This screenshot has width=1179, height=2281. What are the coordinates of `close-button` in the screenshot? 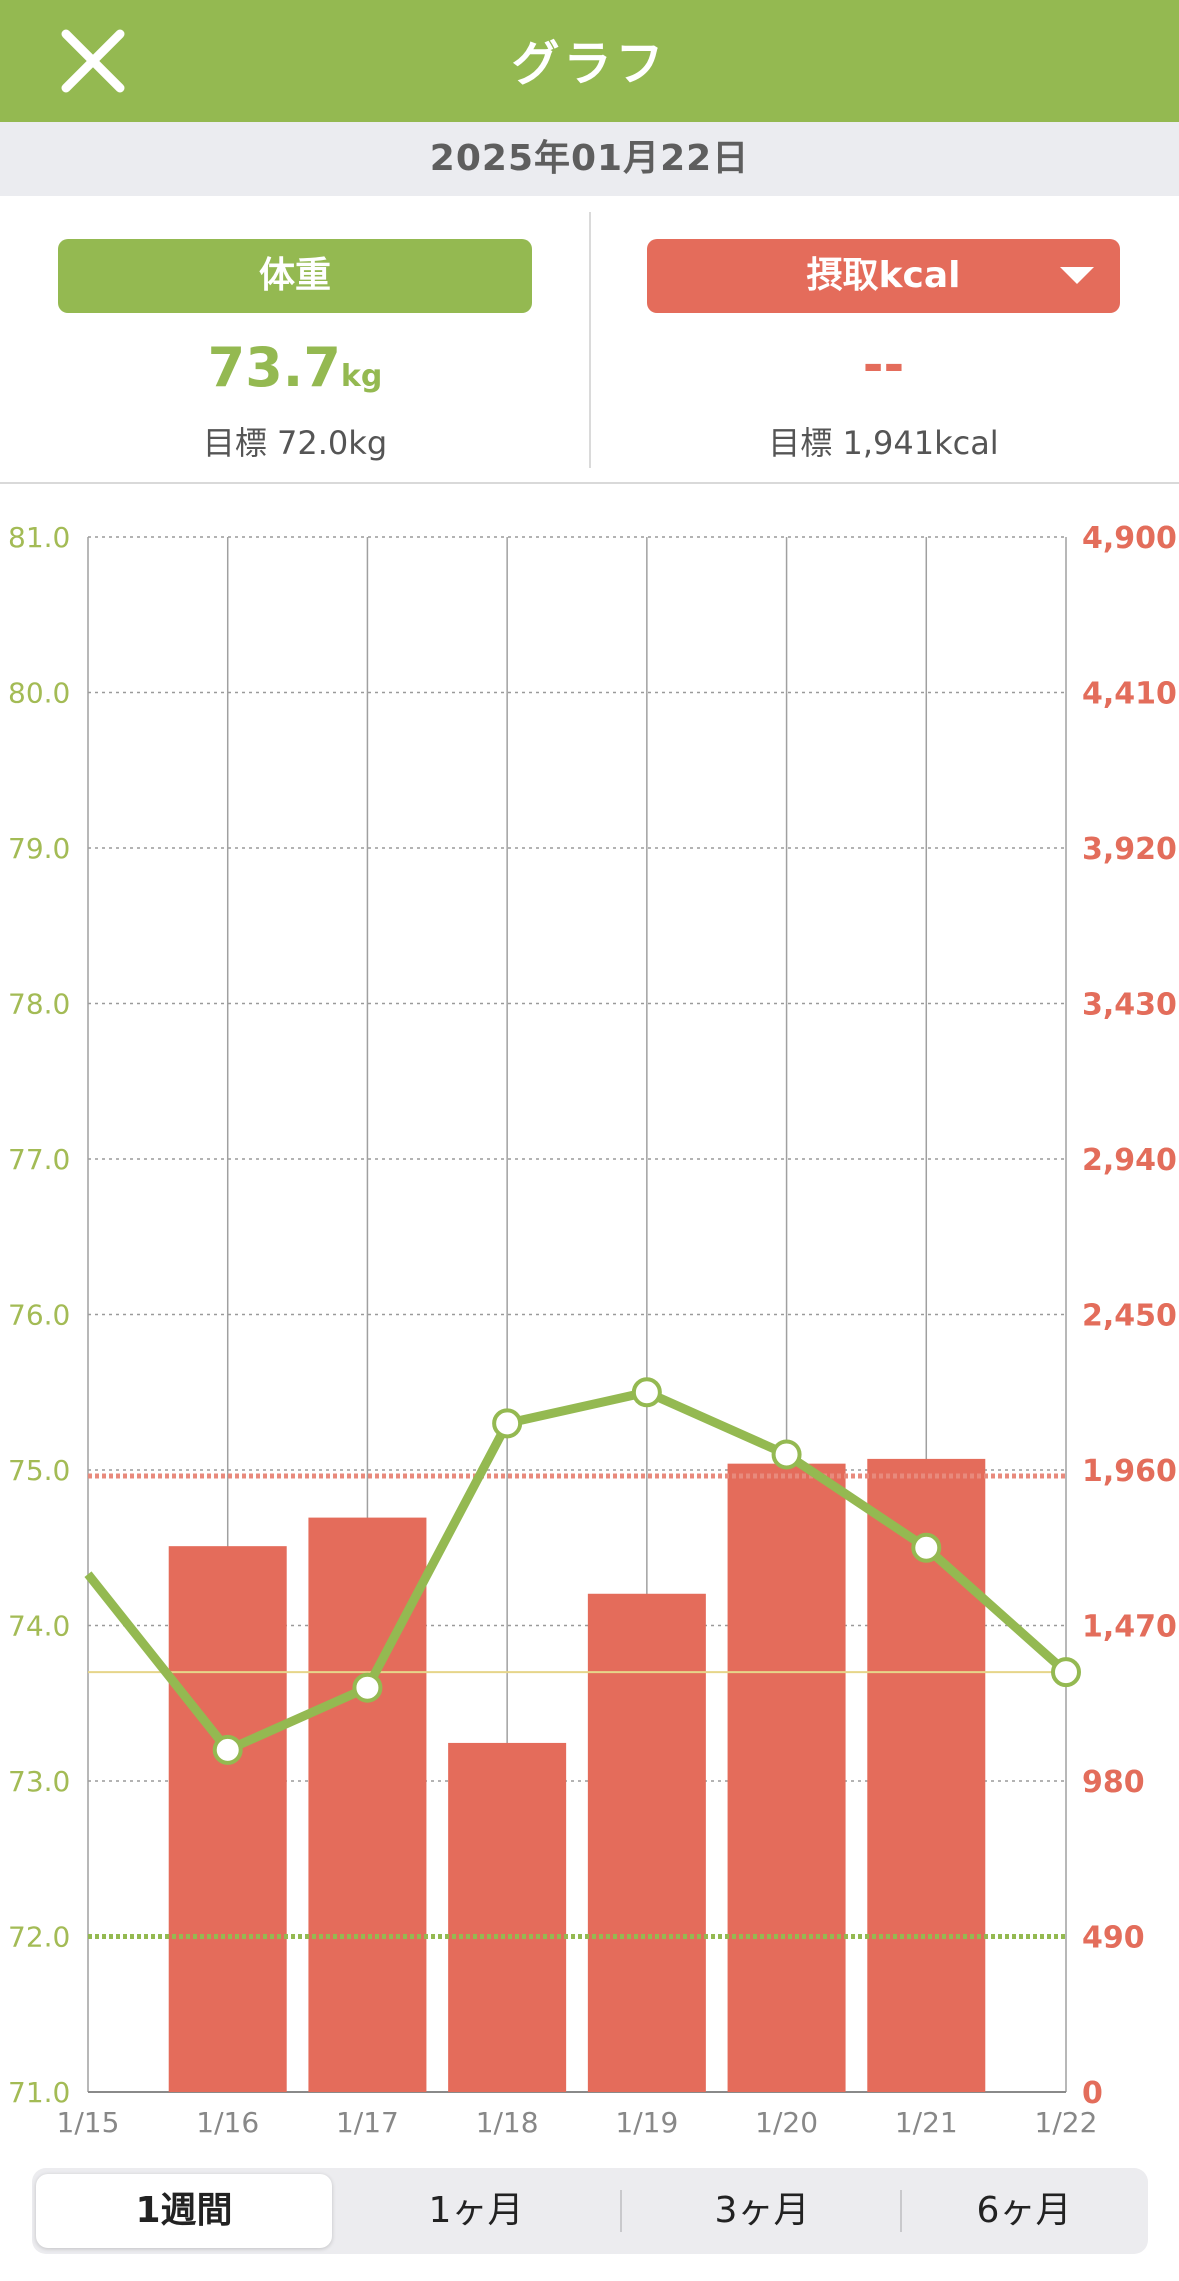 It's located at (93, 61).